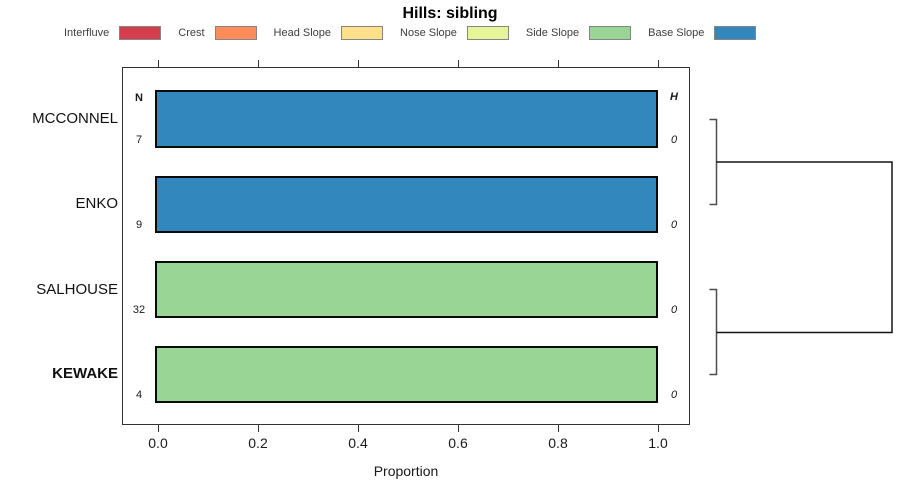 The height and width of the screenshot is (500, 900). What do you see at coordinates (139, 98) in the screenshot?
I see `n-column-header: N` at bounding box center [139, 98].